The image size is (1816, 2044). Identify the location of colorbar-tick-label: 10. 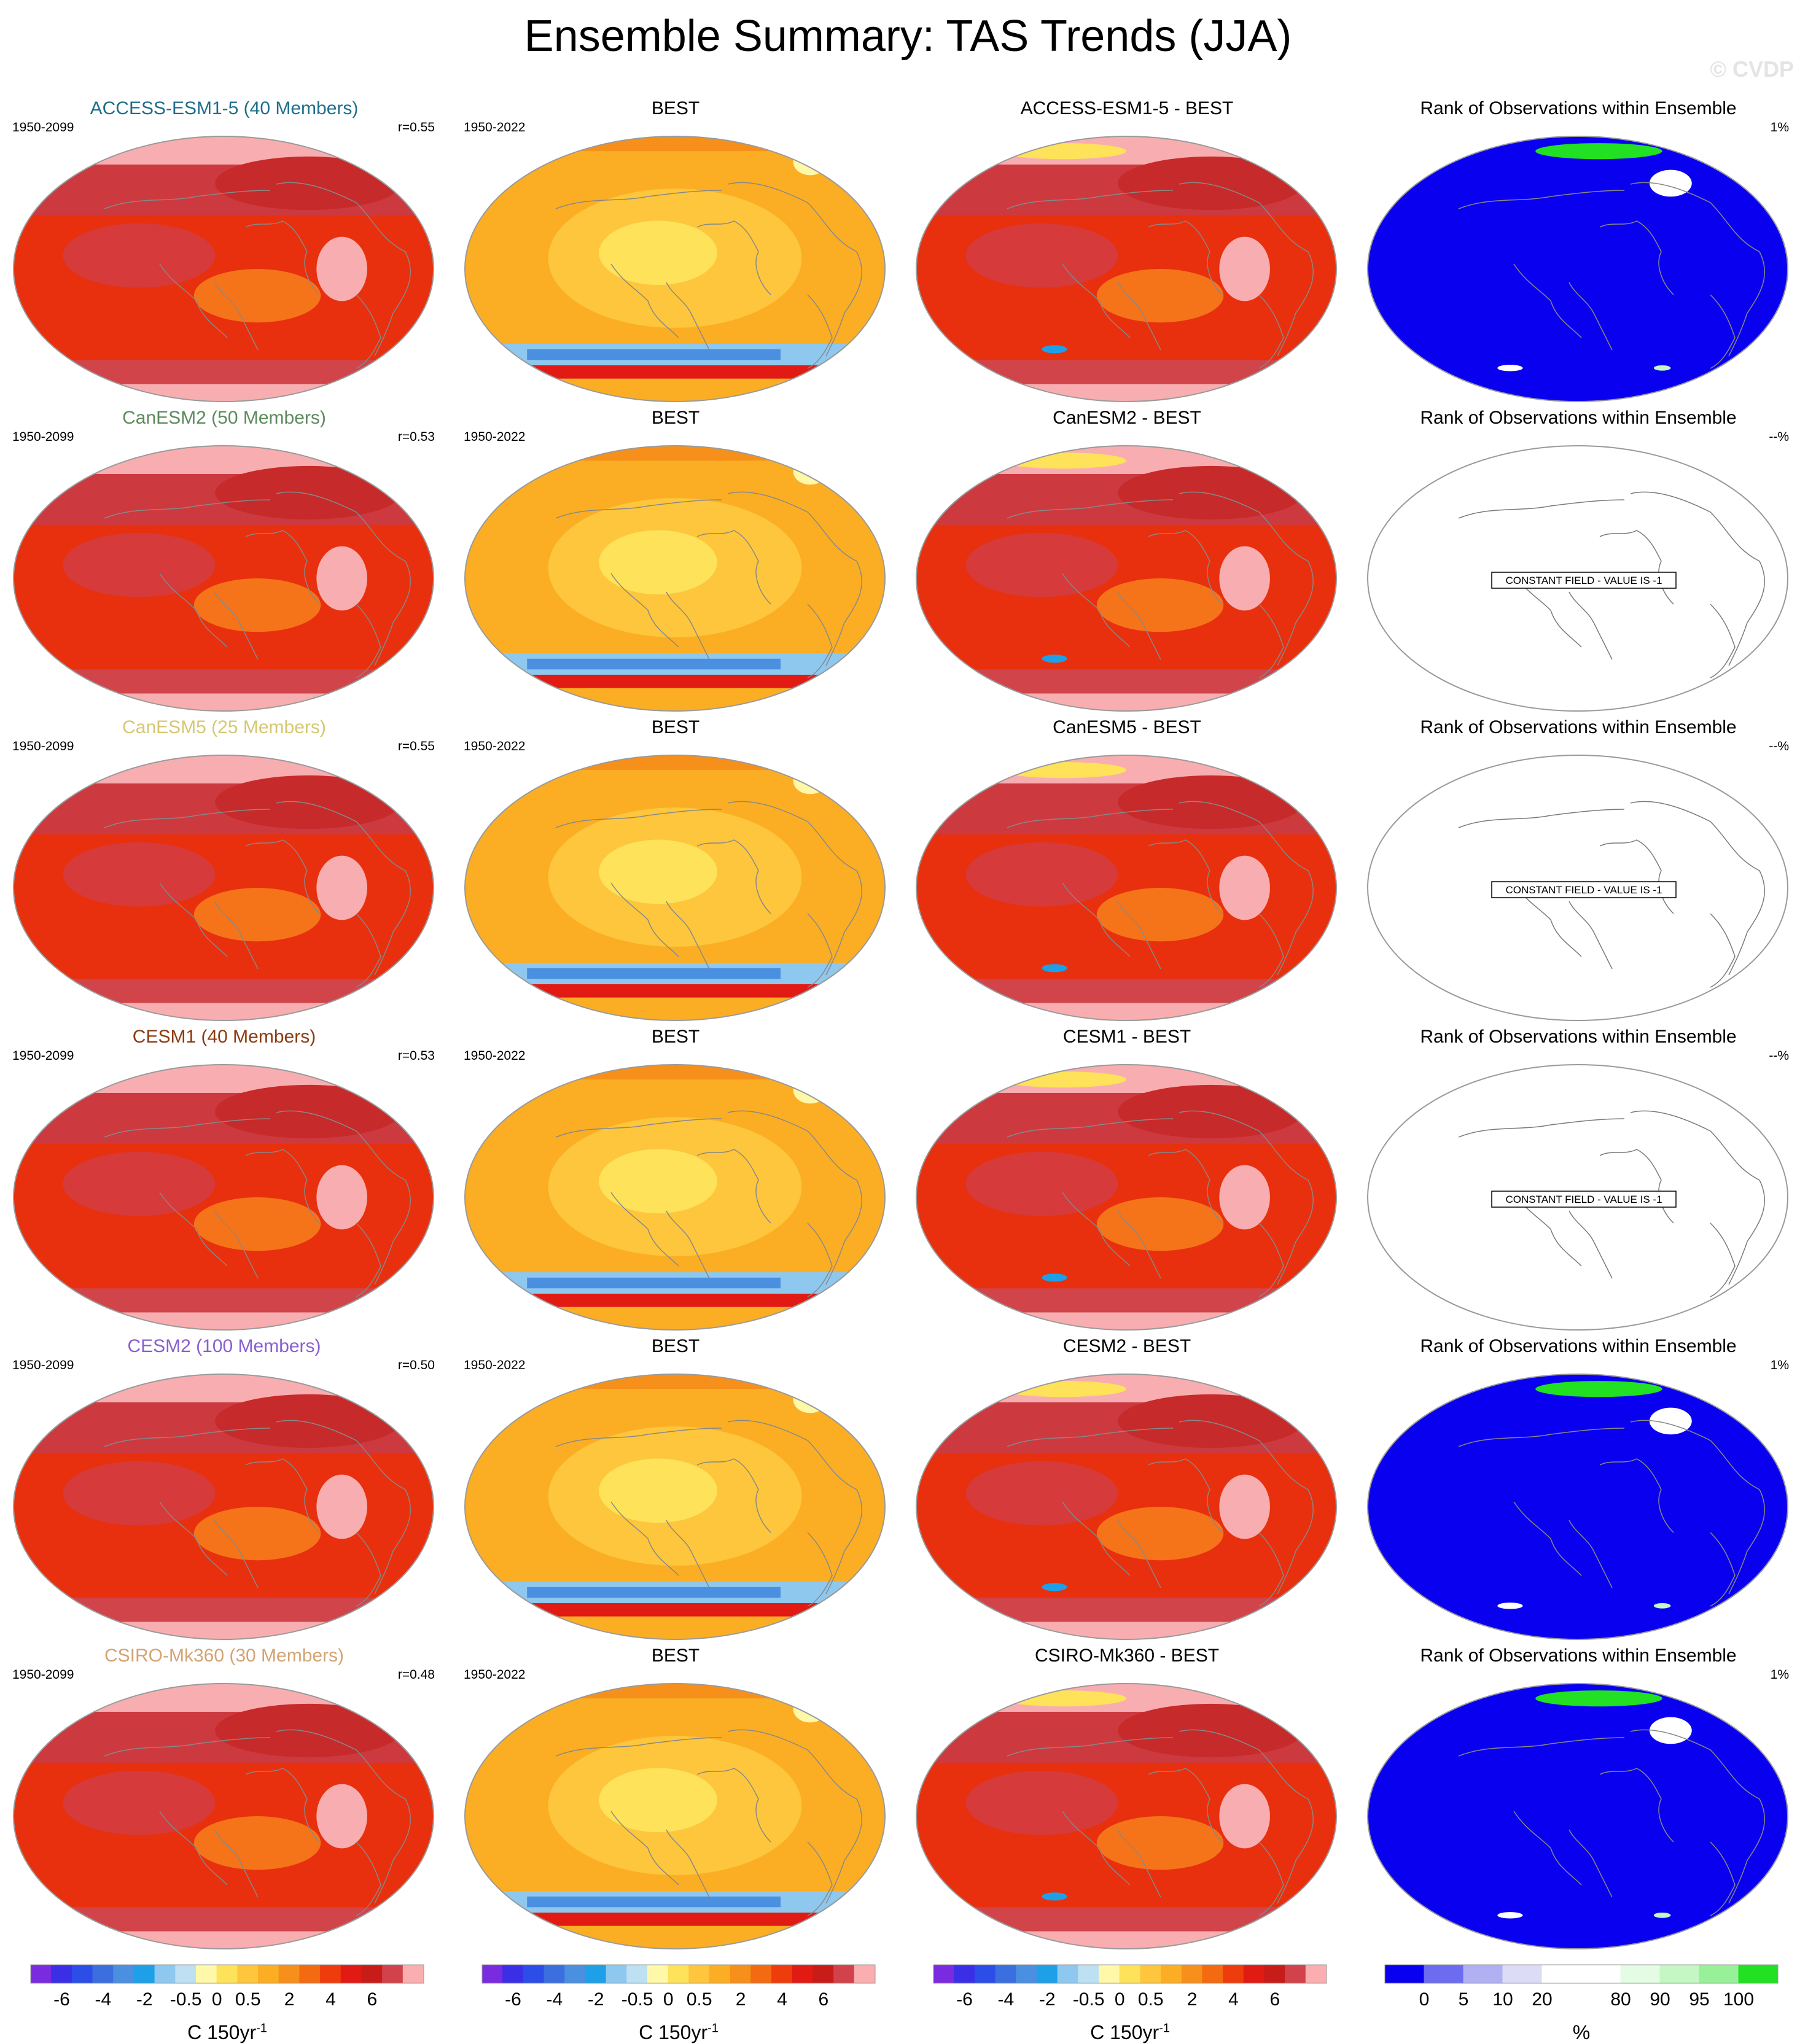
(1502, 1999).